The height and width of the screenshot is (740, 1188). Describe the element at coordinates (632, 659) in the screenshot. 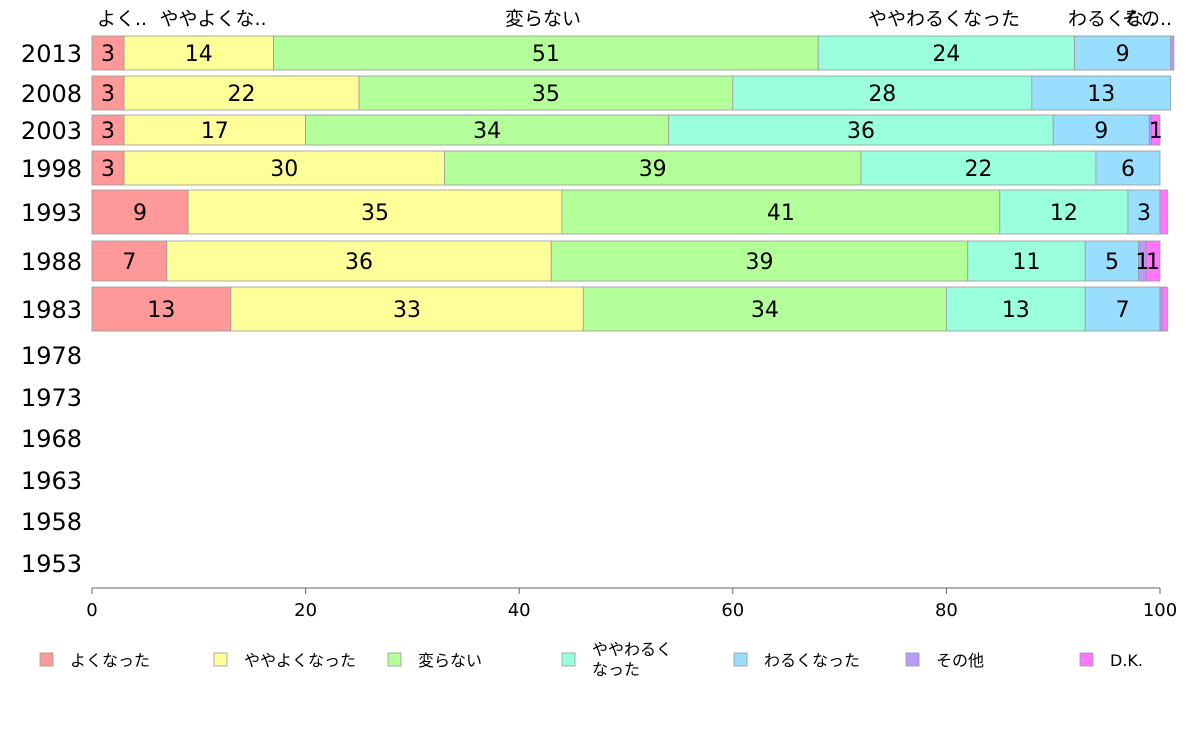

I see `legend-label: ややわるくなった` at that location.